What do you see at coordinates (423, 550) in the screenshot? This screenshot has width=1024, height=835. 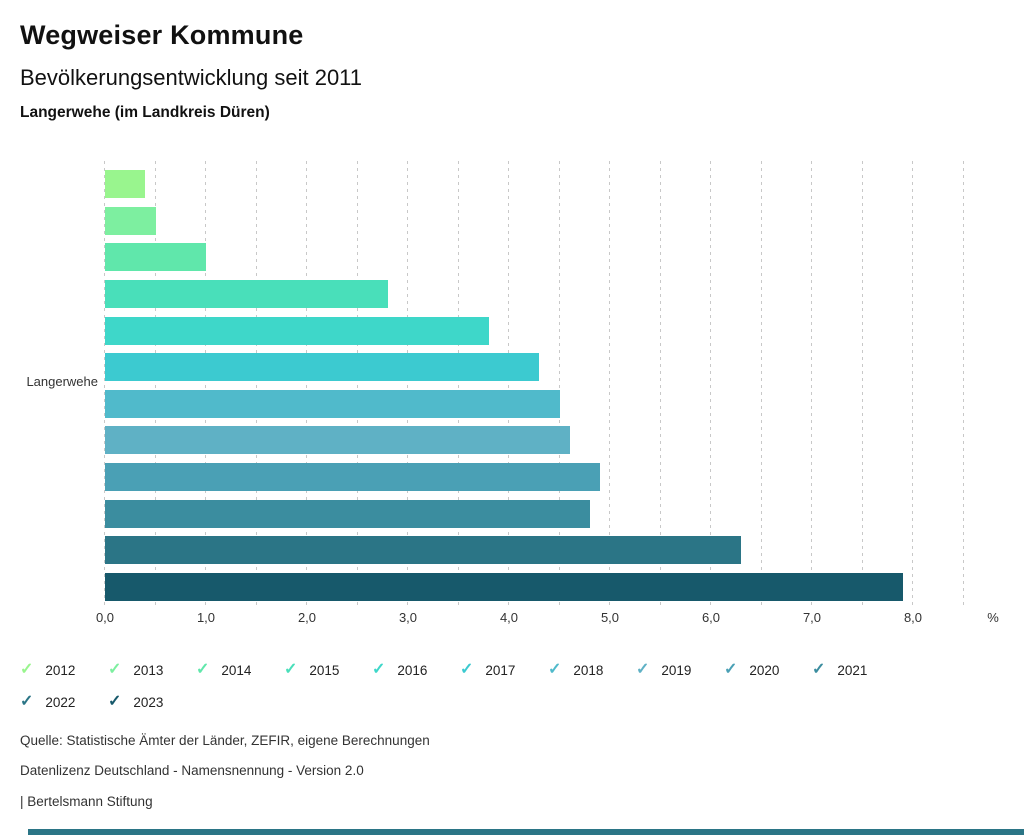 I see `bar-2022` at bounding box center [423, 550].